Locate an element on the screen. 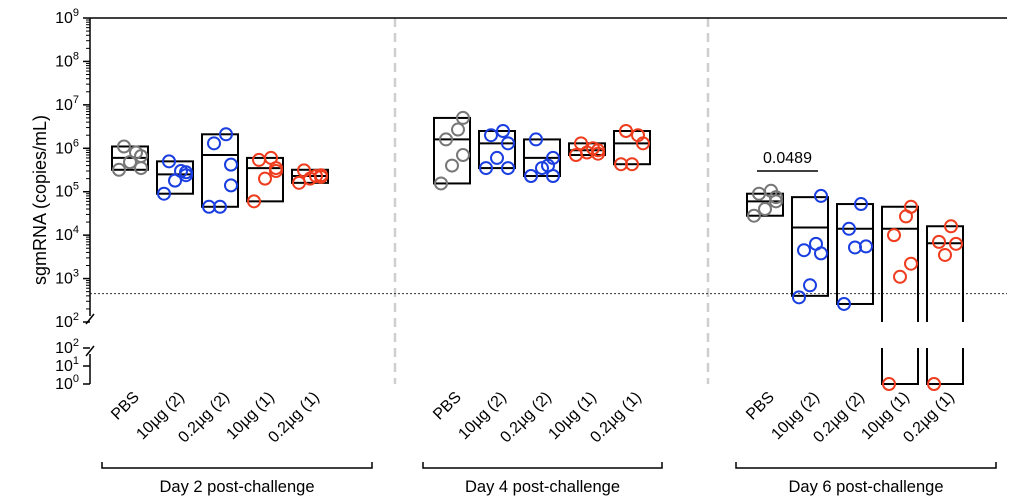 The image size is (1009, 500). group-label: Day 2 post-challenge is located at coordinates (236, 487).